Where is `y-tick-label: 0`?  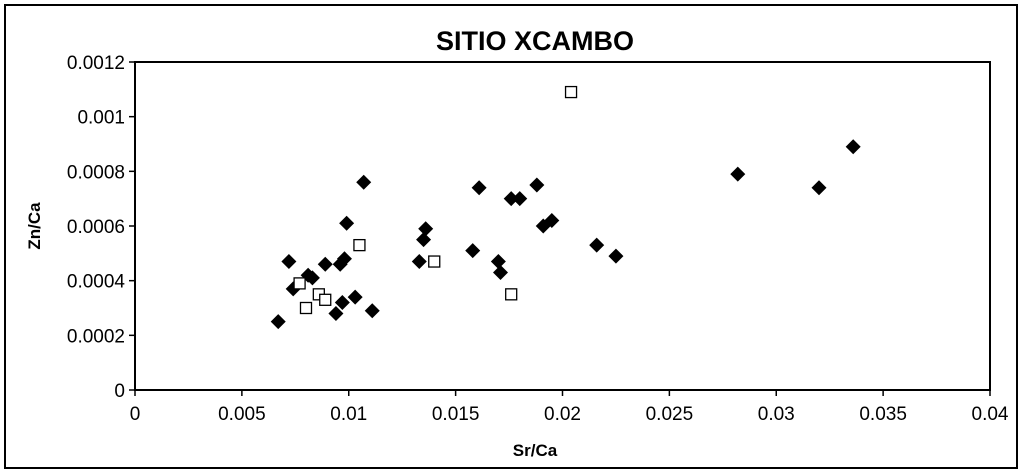 y-tick-label: 0 is located at coordinates (119, 391).